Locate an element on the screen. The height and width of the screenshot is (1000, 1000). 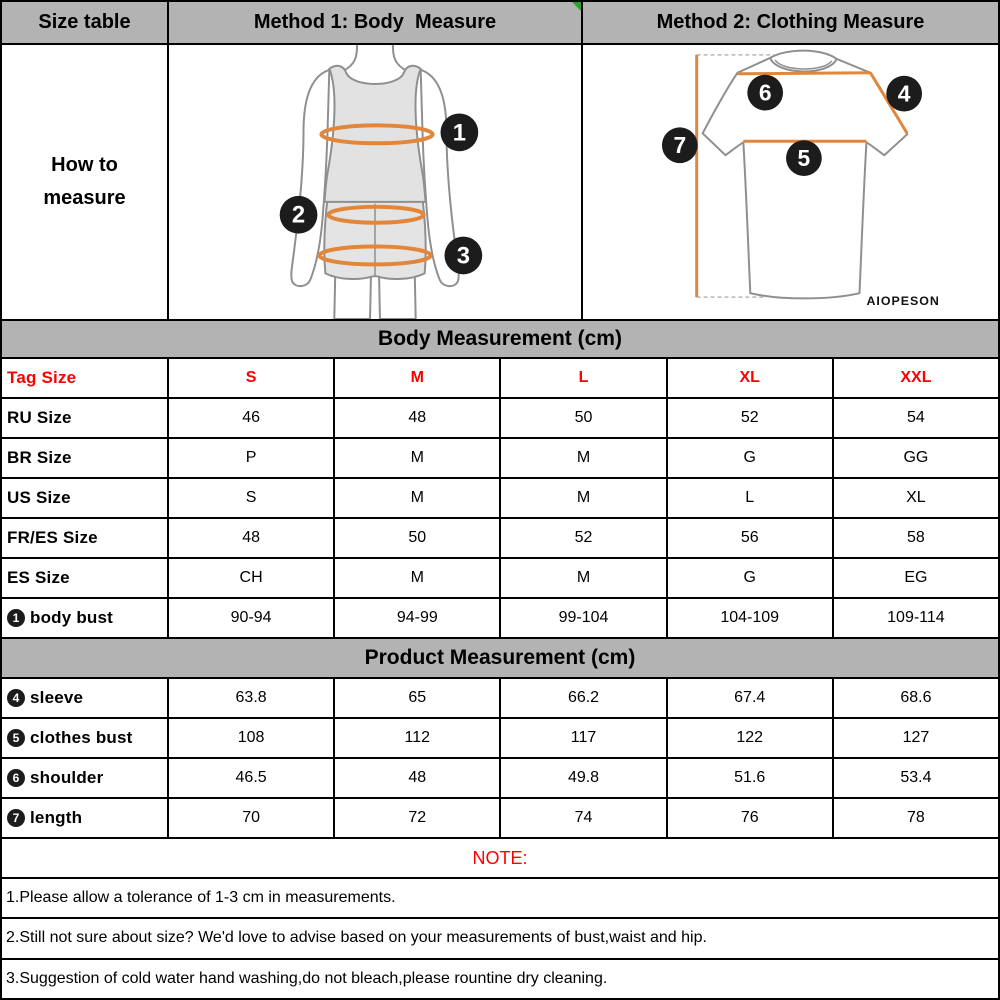
table-cell: GG is located at coordinates (916, 457).